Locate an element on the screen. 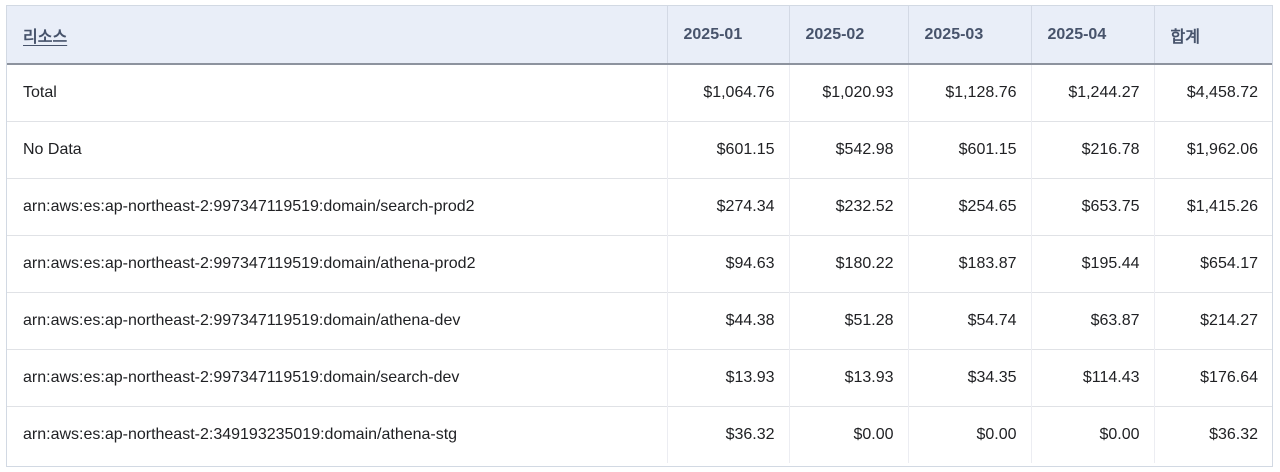 This screenshot has width=1280, height=472. cost-cell-total: $654.17 is located at coordinates (1212, 263).